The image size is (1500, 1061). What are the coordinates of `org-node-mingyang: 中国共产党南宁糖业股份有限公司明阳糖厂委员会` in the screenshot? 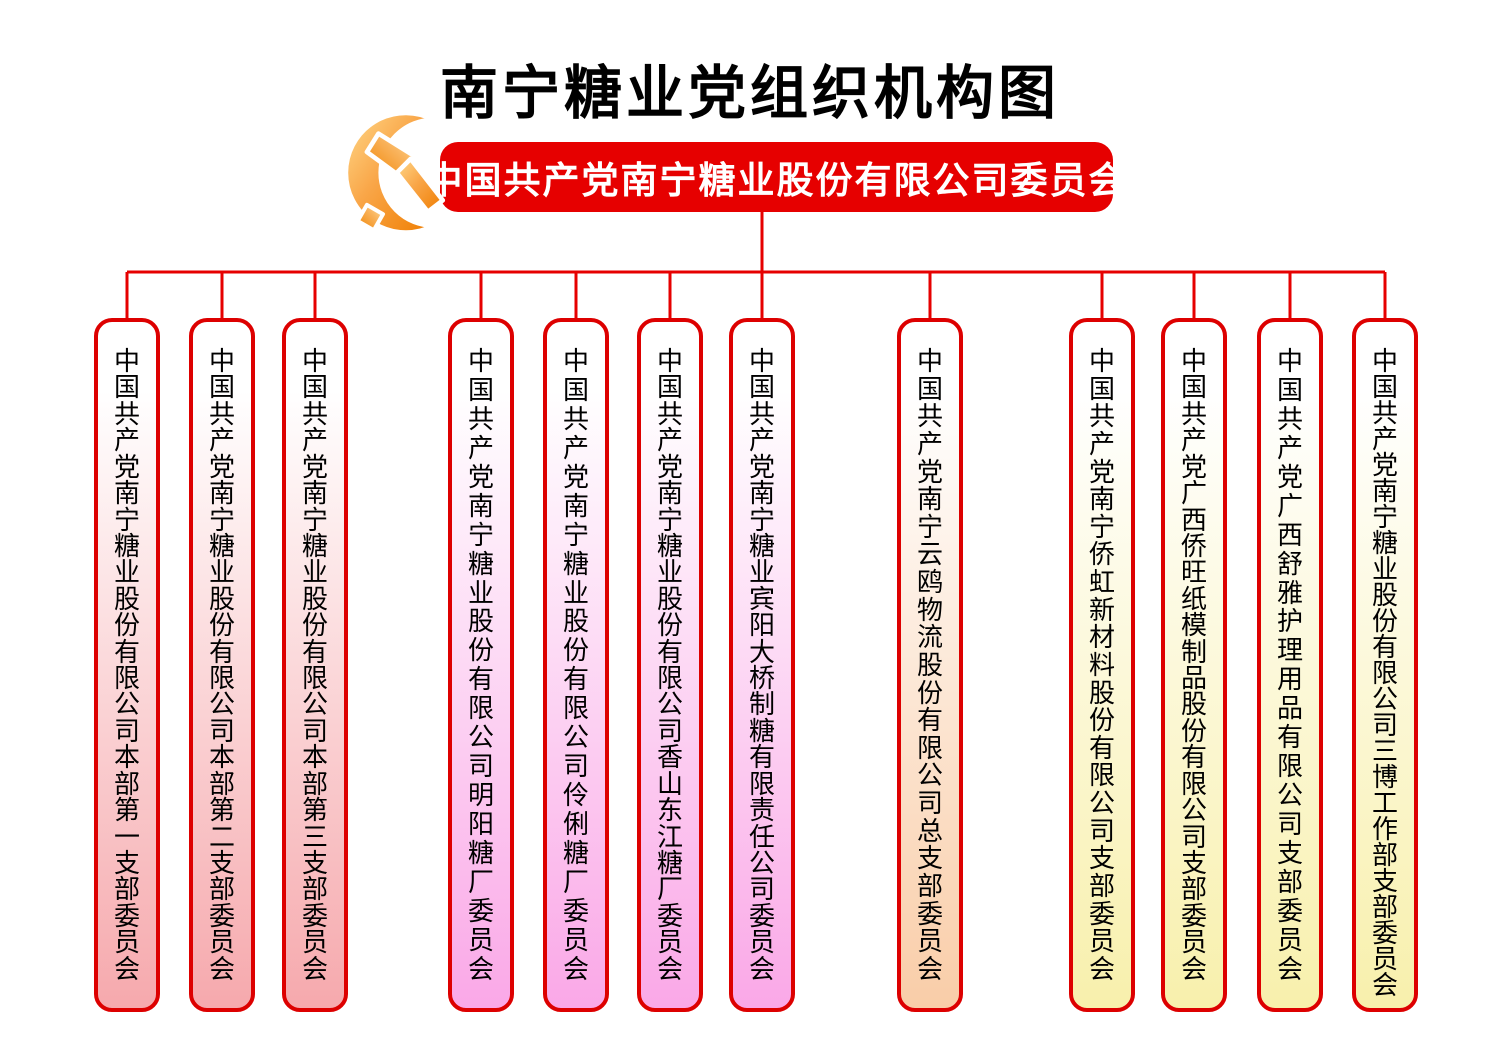 It's located at (481, 665).